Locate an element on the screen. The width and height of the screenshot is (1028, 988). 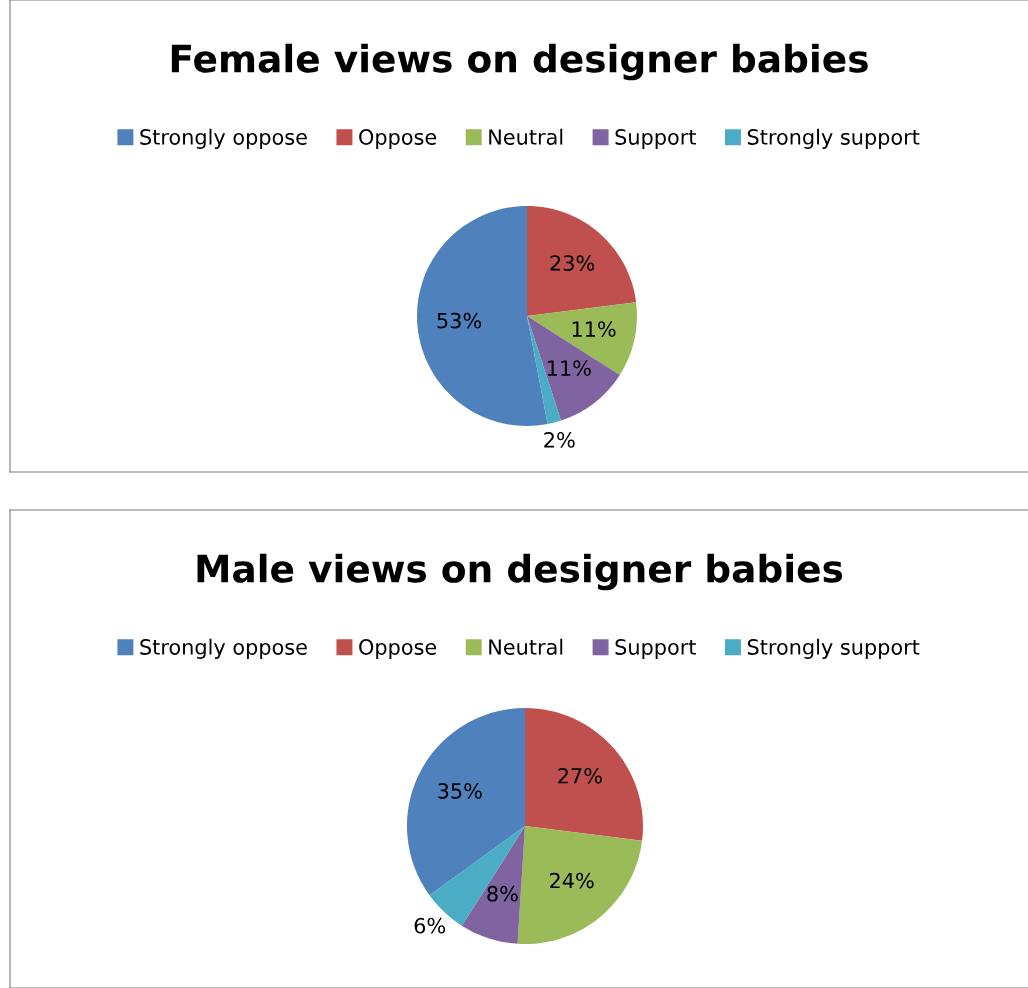
chart-title: Female views on designer babies is located at coordinates (519, 62).